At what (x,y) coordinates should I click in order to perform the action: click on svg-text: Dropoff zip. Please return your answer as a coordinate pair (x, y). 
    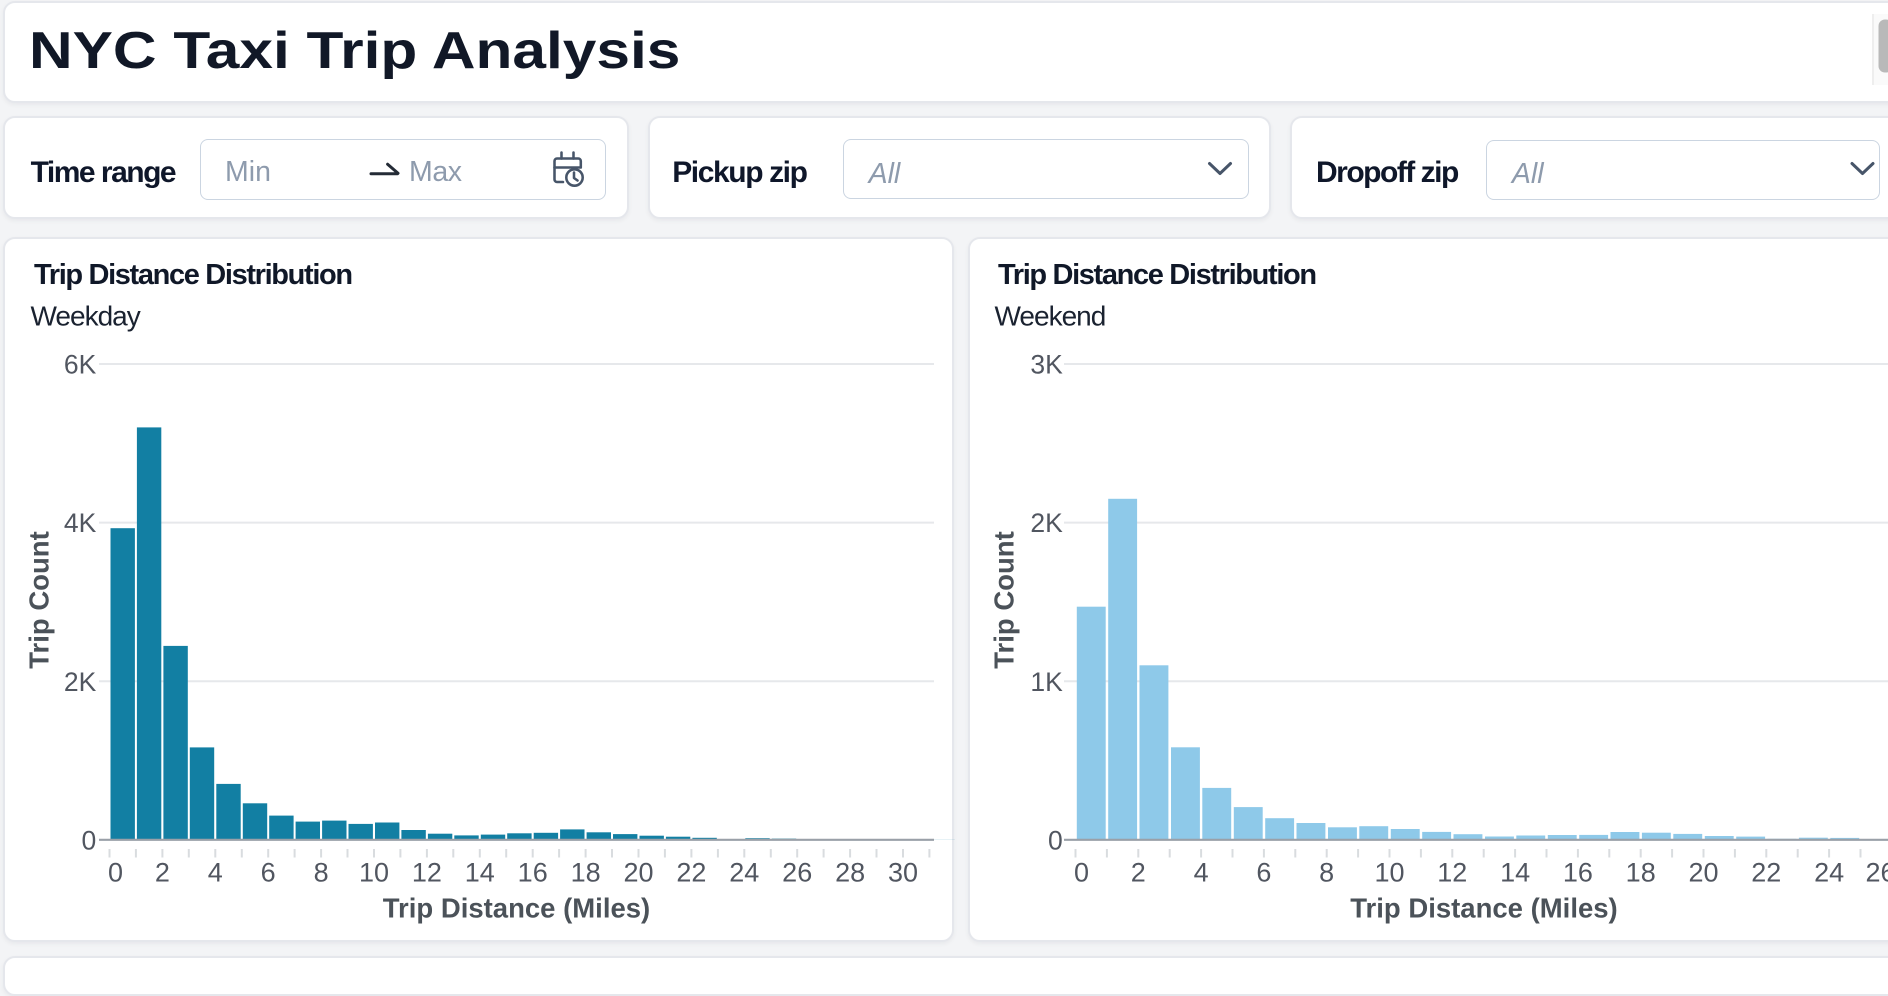
    Looking at the image, I should click on (1387, 172).